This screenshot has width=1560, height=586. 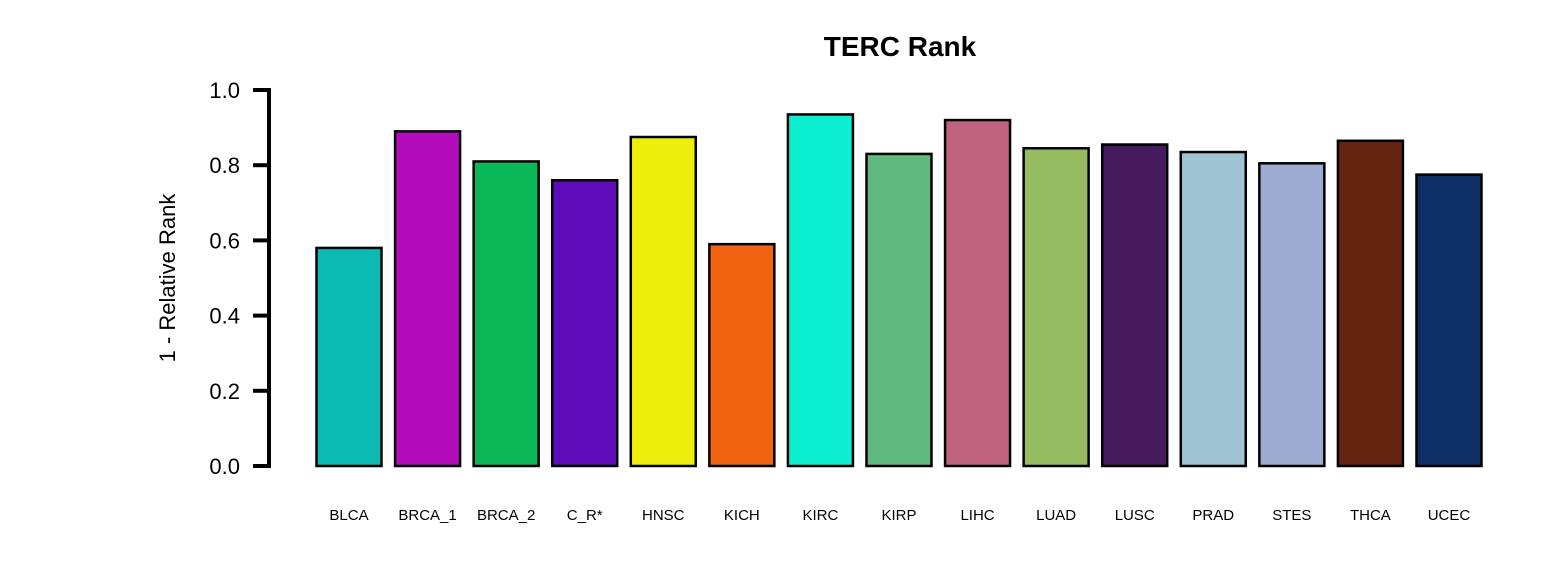 I want to click on x-tick-label: KICH, so click(x=742, y=515).